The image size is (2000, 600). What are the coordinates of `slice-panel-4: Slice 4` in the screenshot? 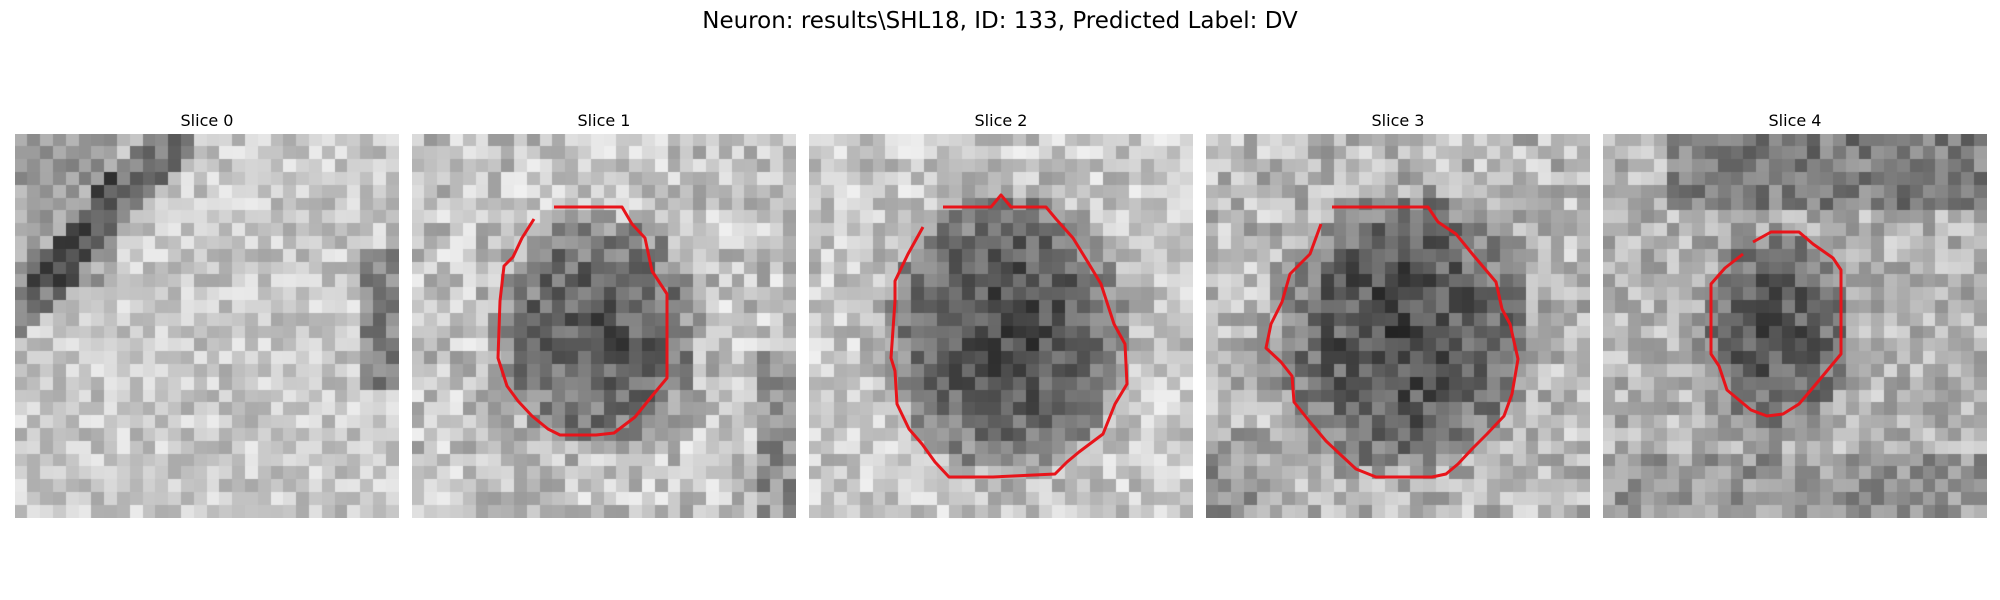 It's located at (1795, 314).